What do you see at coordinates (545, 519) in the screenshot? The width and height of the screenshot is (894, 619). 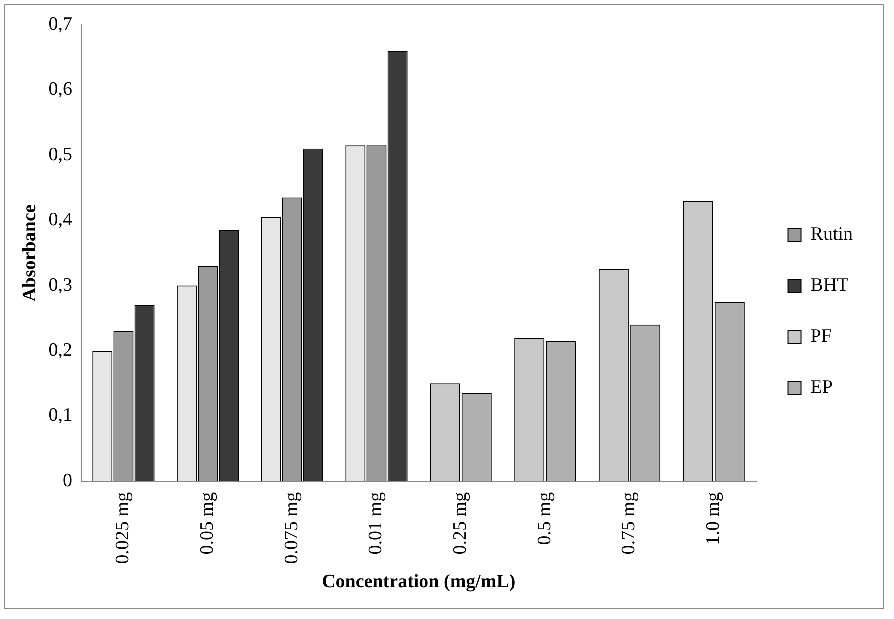 I see `x-tick-label: 0.5 mg` at bounding box center [545, 519].